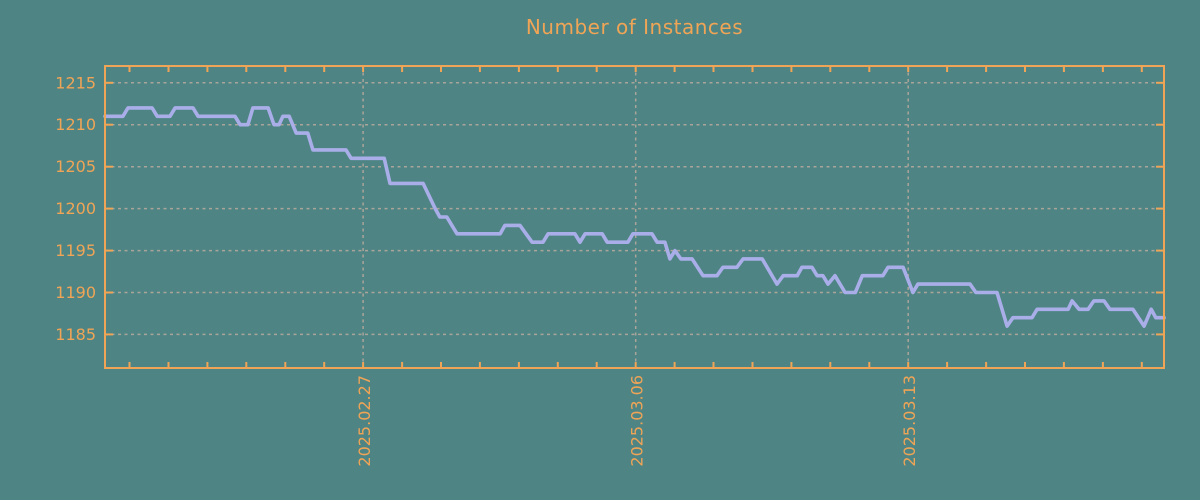  Describe the element at coordinates (75, 124) in the screenshot. I see `y-tick-label: 1210` at that location.